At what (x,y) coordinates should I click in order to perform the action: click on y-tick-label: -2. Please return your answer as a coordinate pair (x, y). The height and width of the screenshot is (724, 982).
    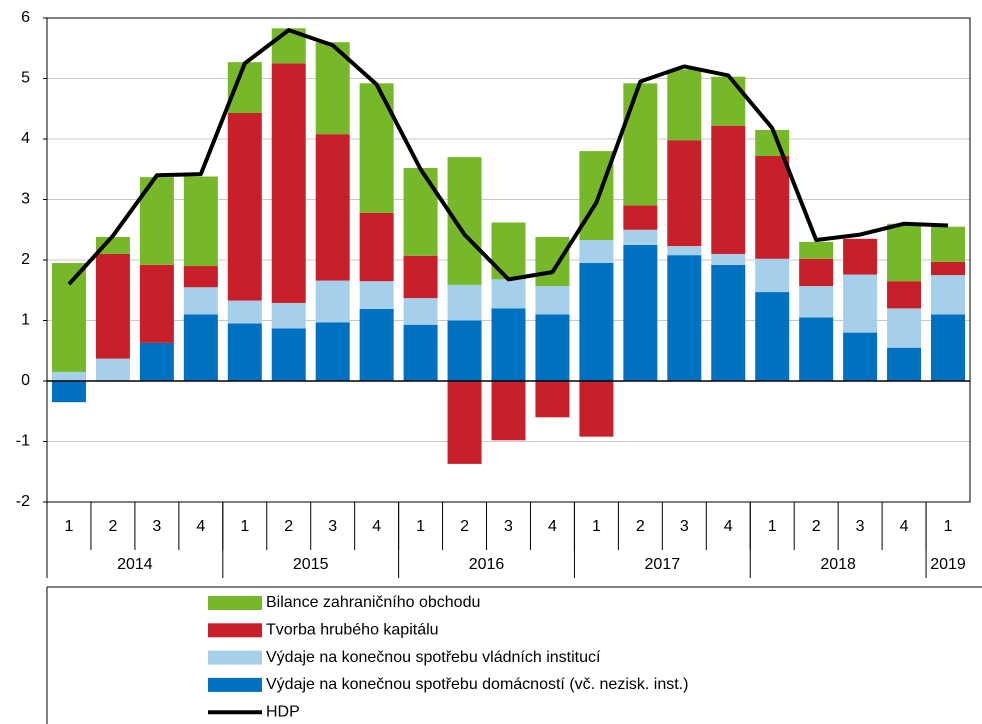
    Looking at the image, I should click on (23, 501).